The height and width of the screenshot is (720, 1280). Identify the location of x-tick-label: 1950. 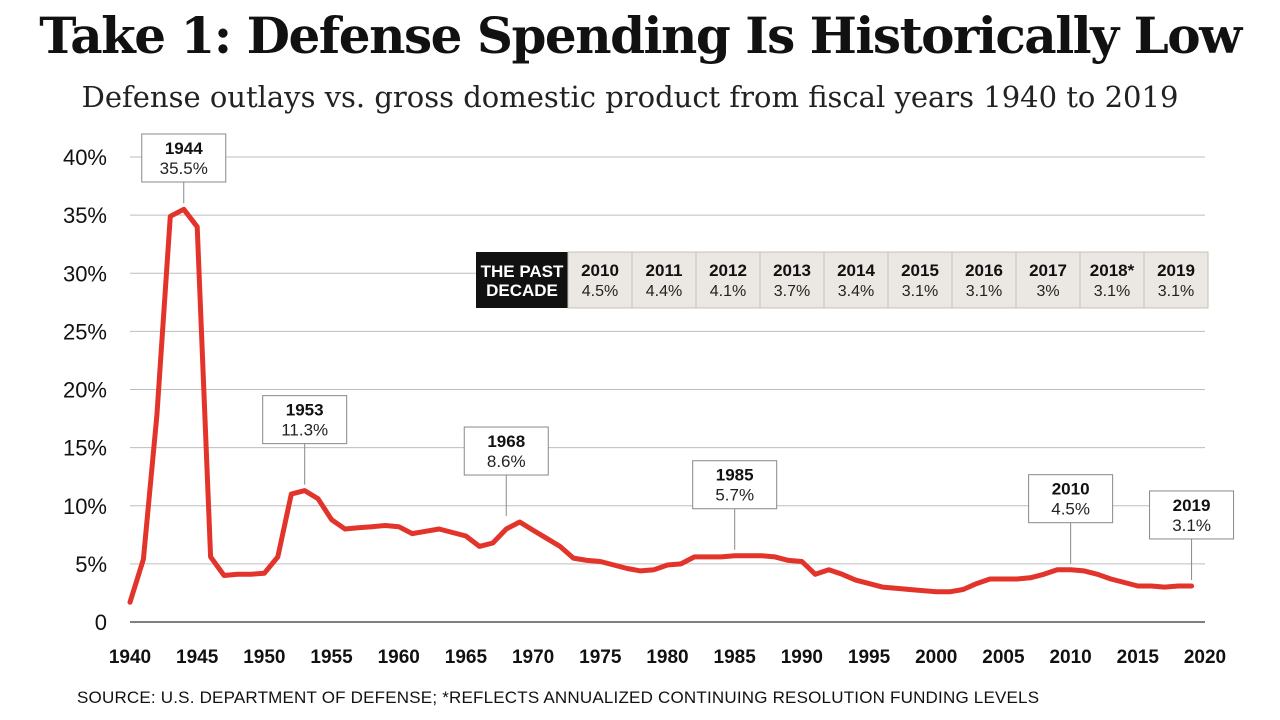
(264, 657).